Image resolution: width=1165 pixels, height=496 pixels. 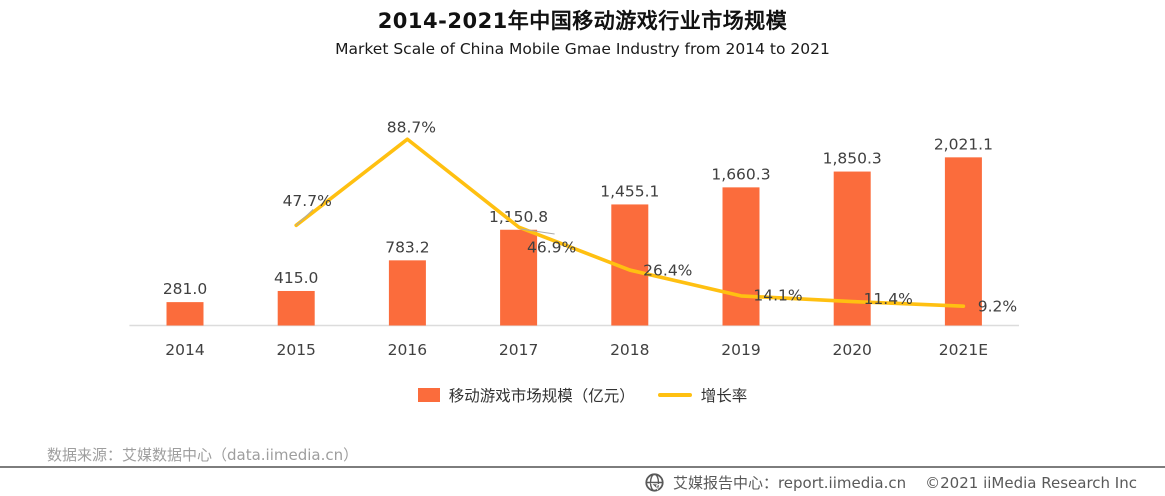 What do you see at coordinates (184, 350) in the screenshot?
I see `x-axis-label: 2014` at bounding box center [184, 350].